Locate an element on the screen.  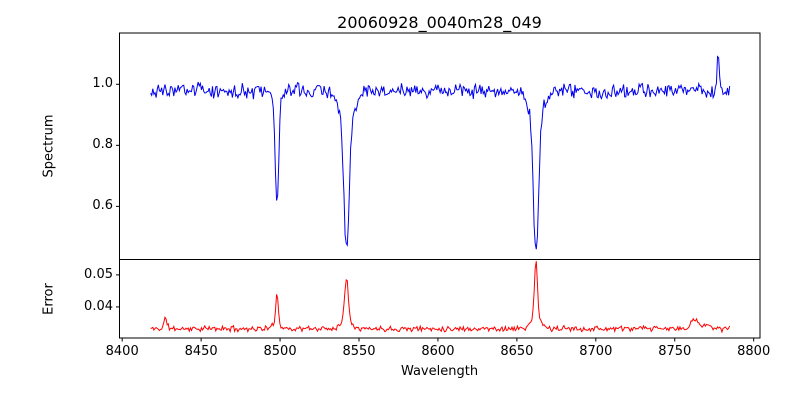
x-tick-label: 8700 is located at coordinates (596, 351).